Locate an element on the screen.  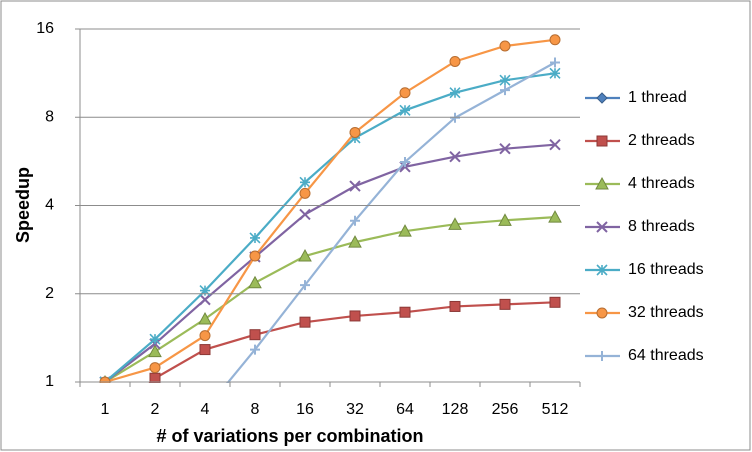
legend-label: 2 threads is located at coordinates (661, 140).